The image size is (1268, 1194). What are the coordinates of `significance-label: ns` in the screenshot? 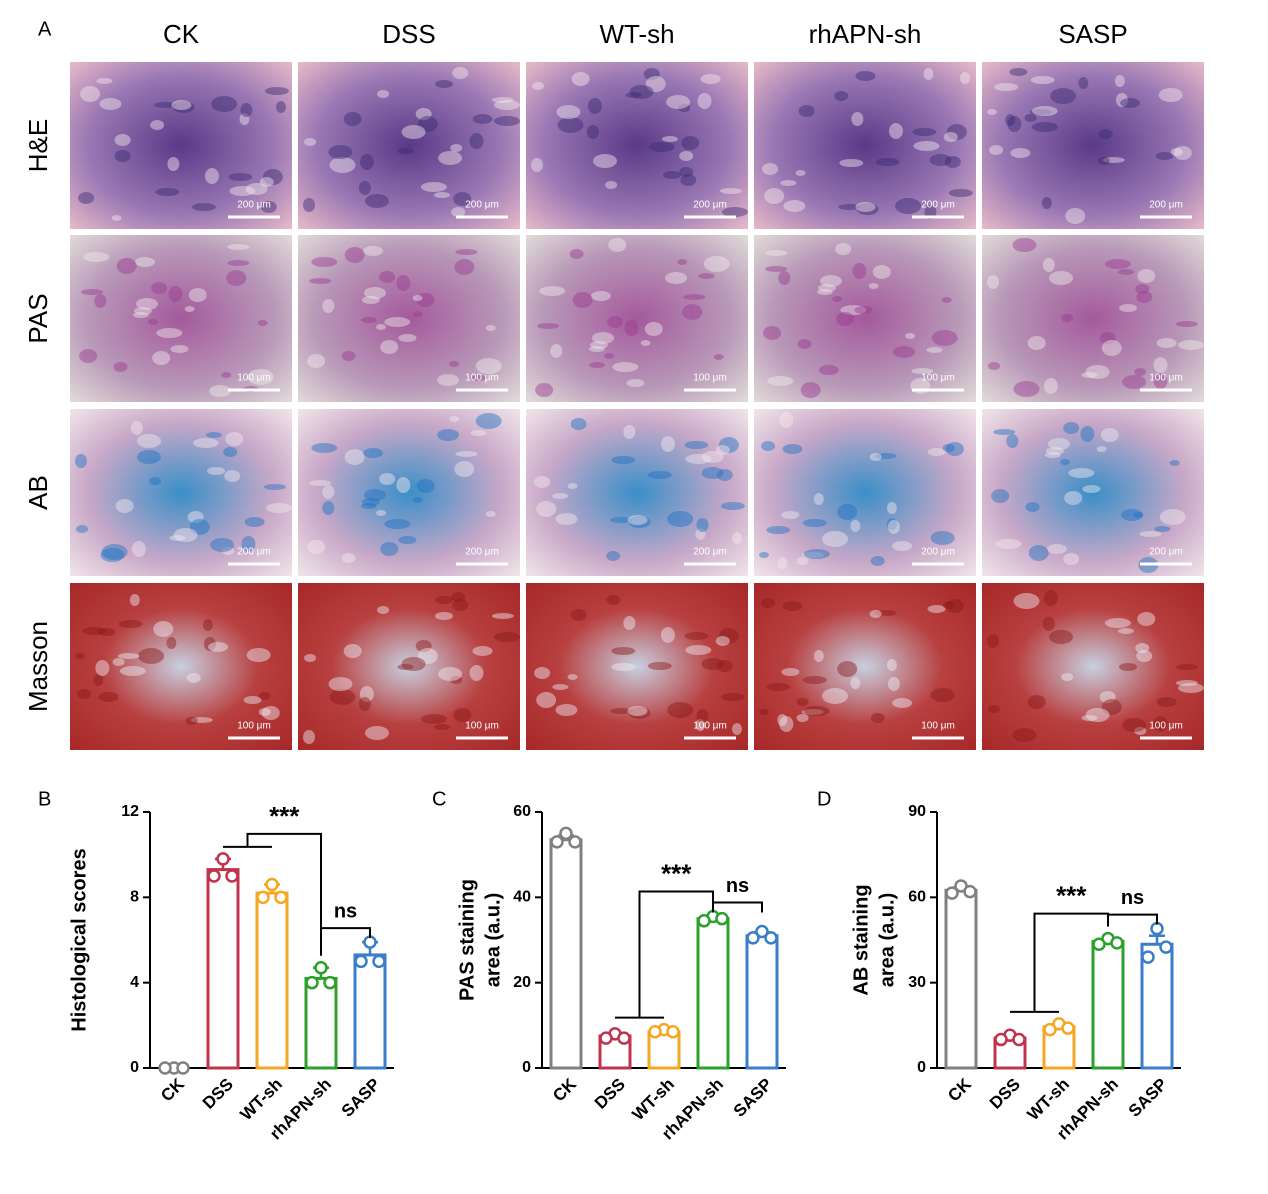 It's located at (1132, 898).